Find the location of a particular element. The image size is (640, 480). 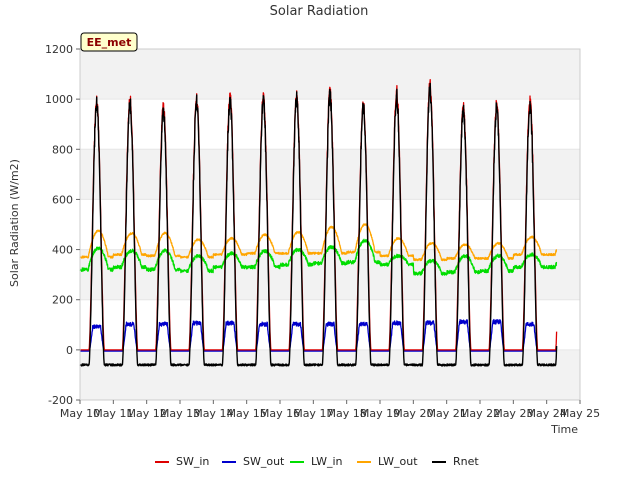

x-tick-label: May 12 is located at coordinates (147, 413).